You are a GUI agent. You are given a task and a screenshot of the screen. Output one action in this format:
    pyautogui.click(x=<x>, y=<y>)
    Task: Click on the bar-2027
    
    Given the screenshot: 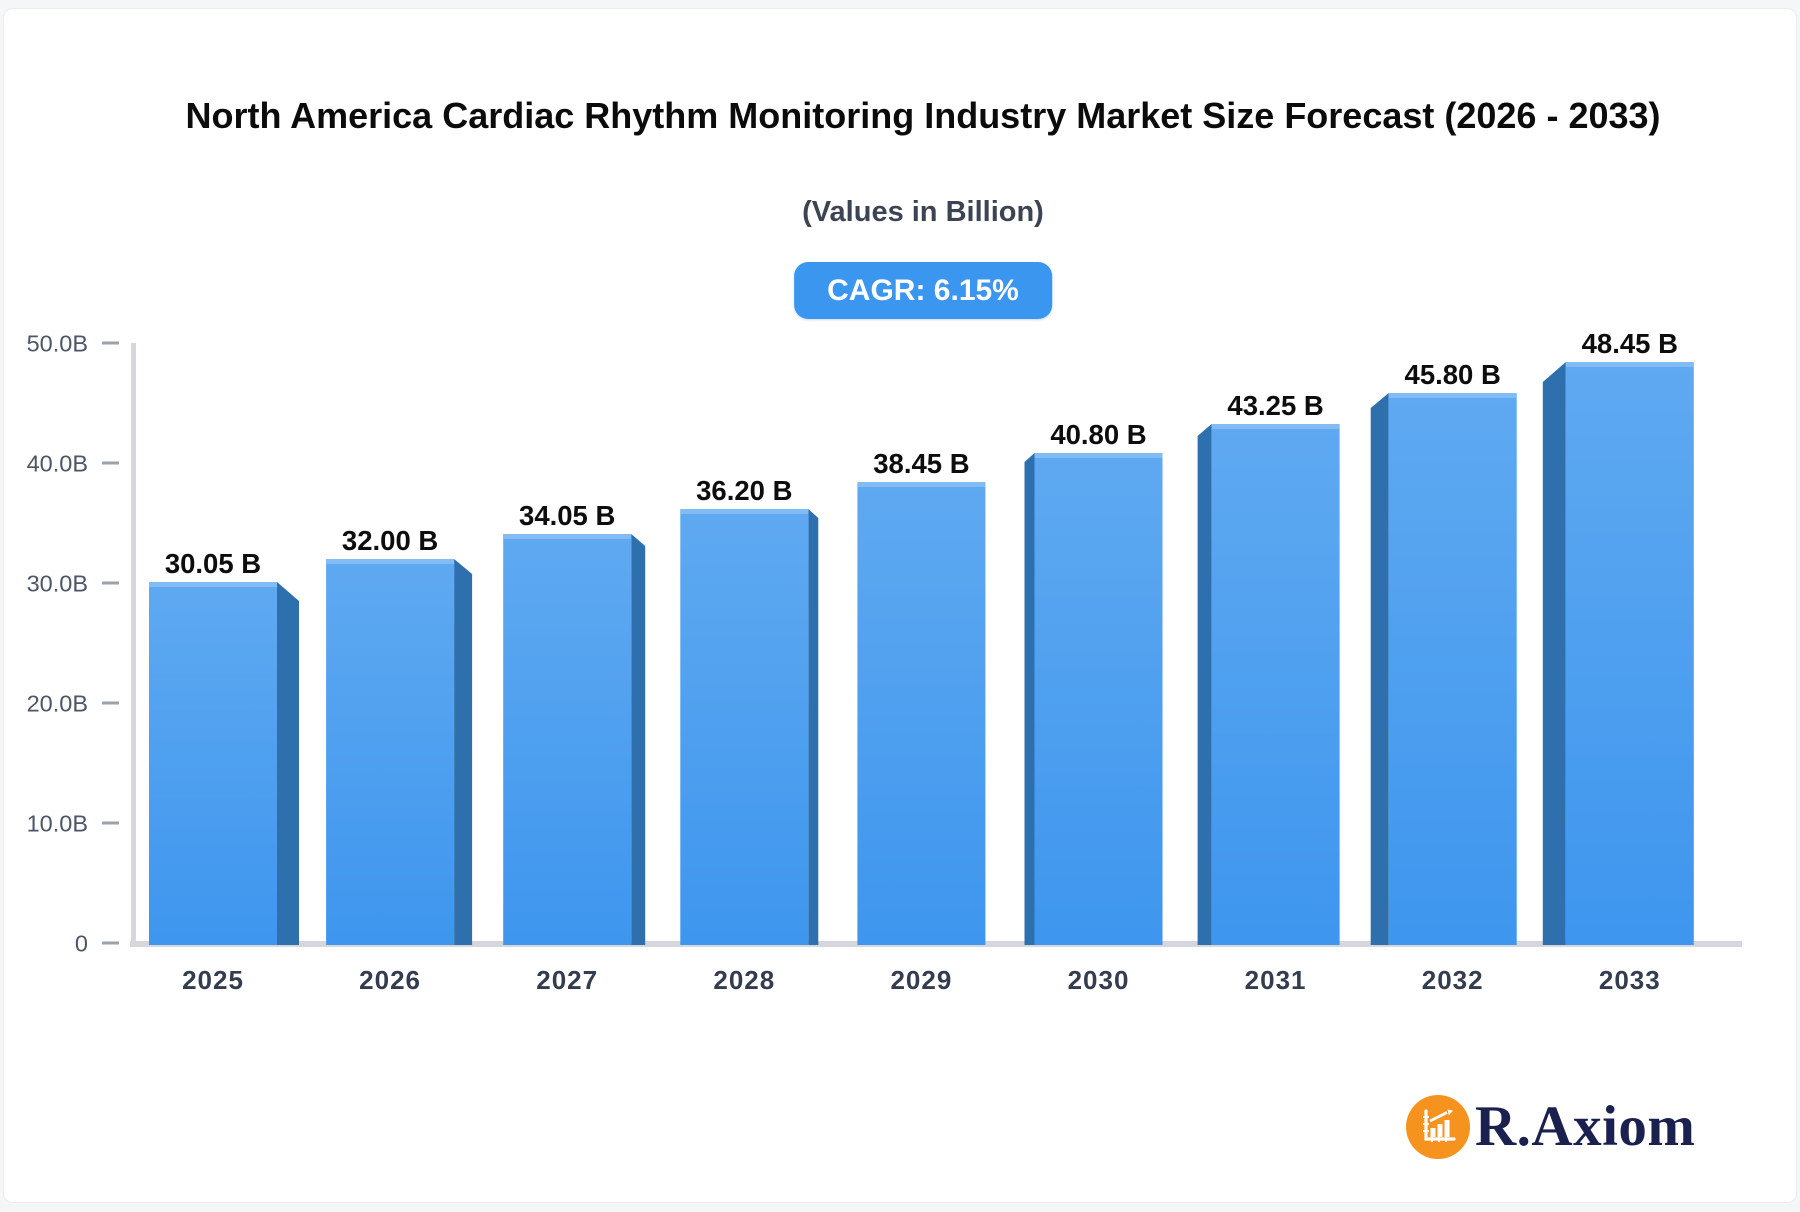 What is the action you would take?
    pyautogui.click(x=574, y=739)
    